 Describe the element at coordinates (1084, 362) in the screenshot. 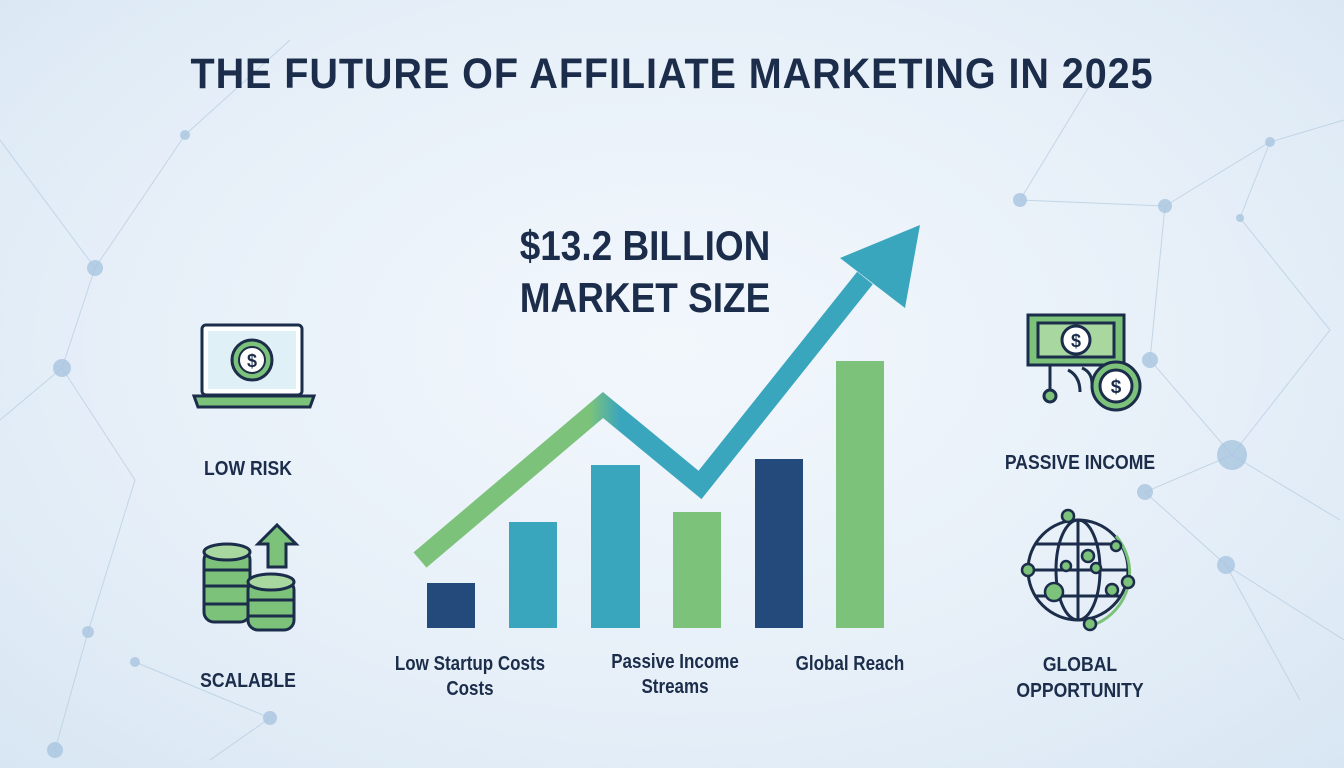

I see `money-bill-coin-icon: $ $` at that location.